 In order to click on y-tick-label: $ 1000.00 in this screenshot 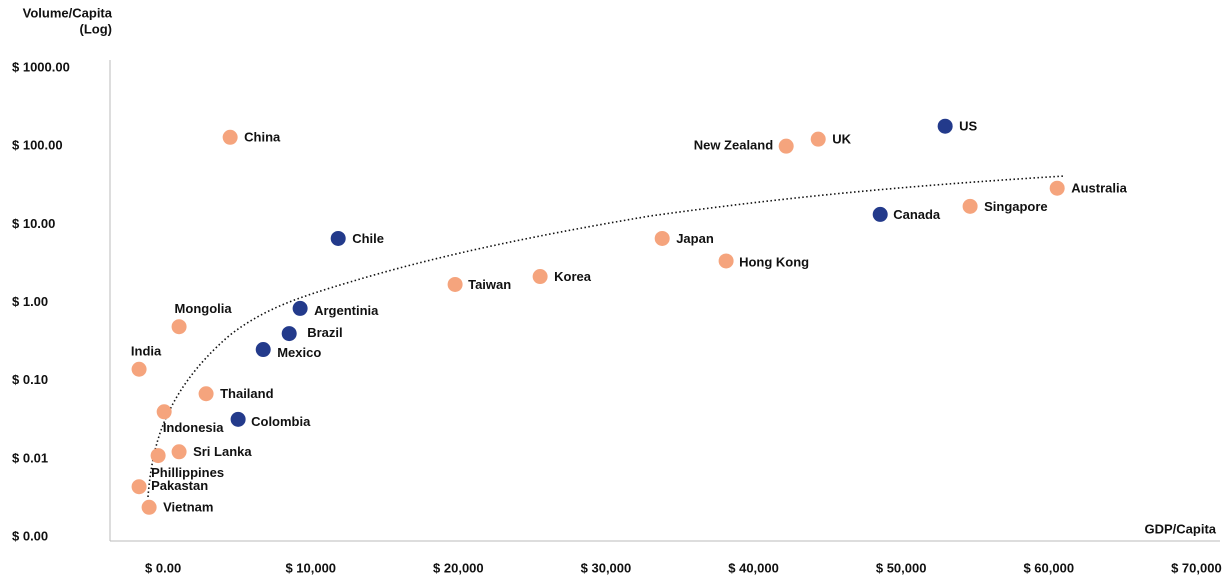, I will do `click(41, 66)`.